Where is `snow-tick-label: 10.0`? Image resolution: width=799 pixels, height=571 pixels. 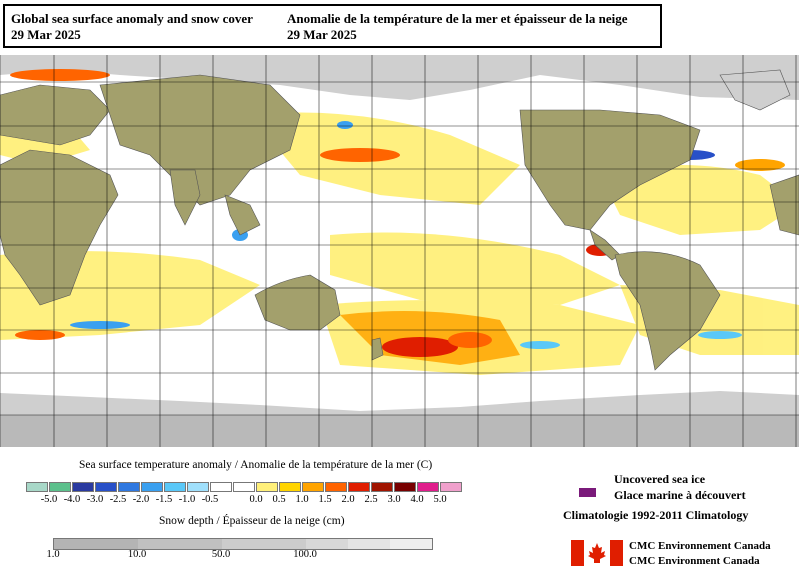
snow-tick-label: 10.0 is located at coordinates (137, 554).